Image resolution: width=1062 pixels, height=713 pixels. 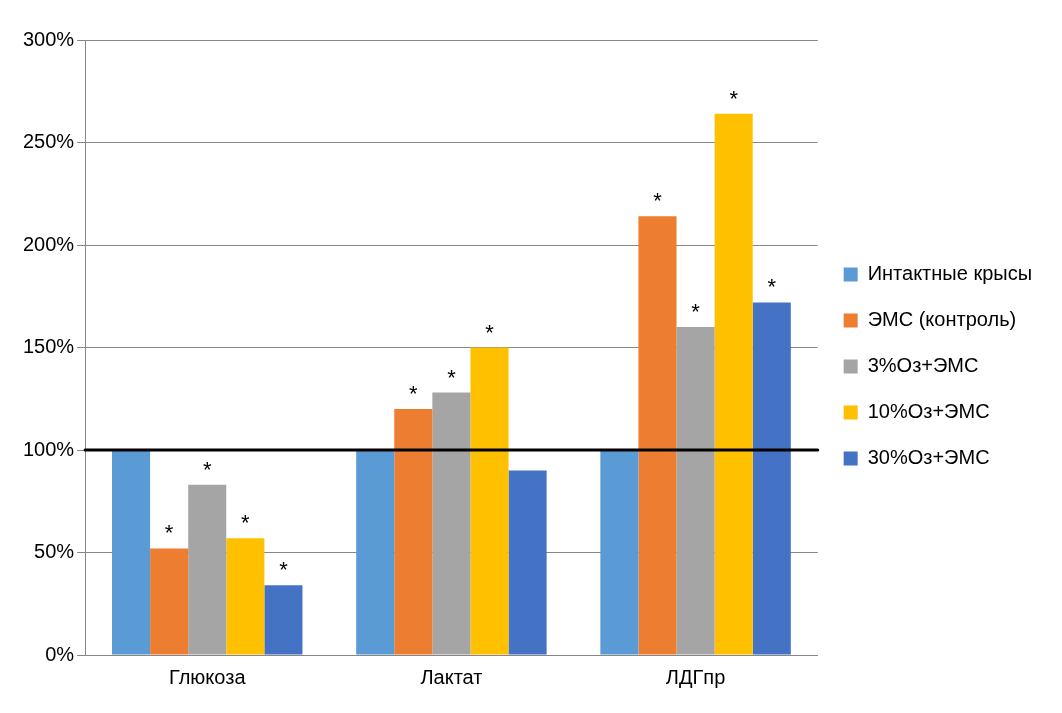 What do you see at coordinates (928, 411) in the screenshot?
I see `legend-label: 10%Оз+ЭМС` at bounding box center [928, 411].